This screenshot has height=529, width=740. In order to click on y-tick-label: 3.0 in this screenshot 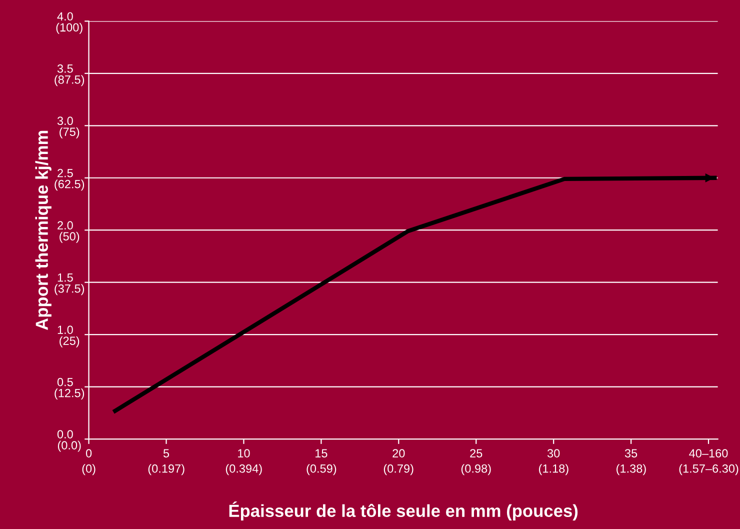, I will do `click(65, 121)`.